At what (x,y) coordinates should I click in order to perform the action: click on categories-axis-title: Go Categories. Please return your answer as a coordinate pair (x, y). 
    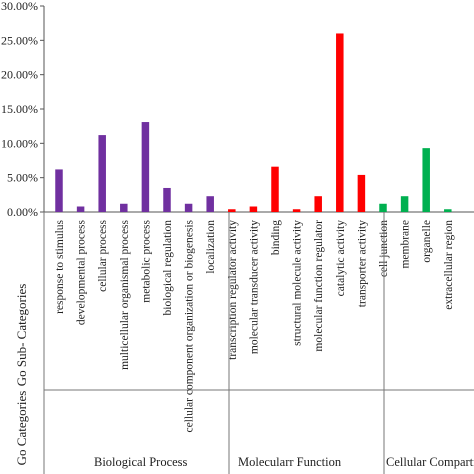
    Looking at the image, I should click on (21, 428).